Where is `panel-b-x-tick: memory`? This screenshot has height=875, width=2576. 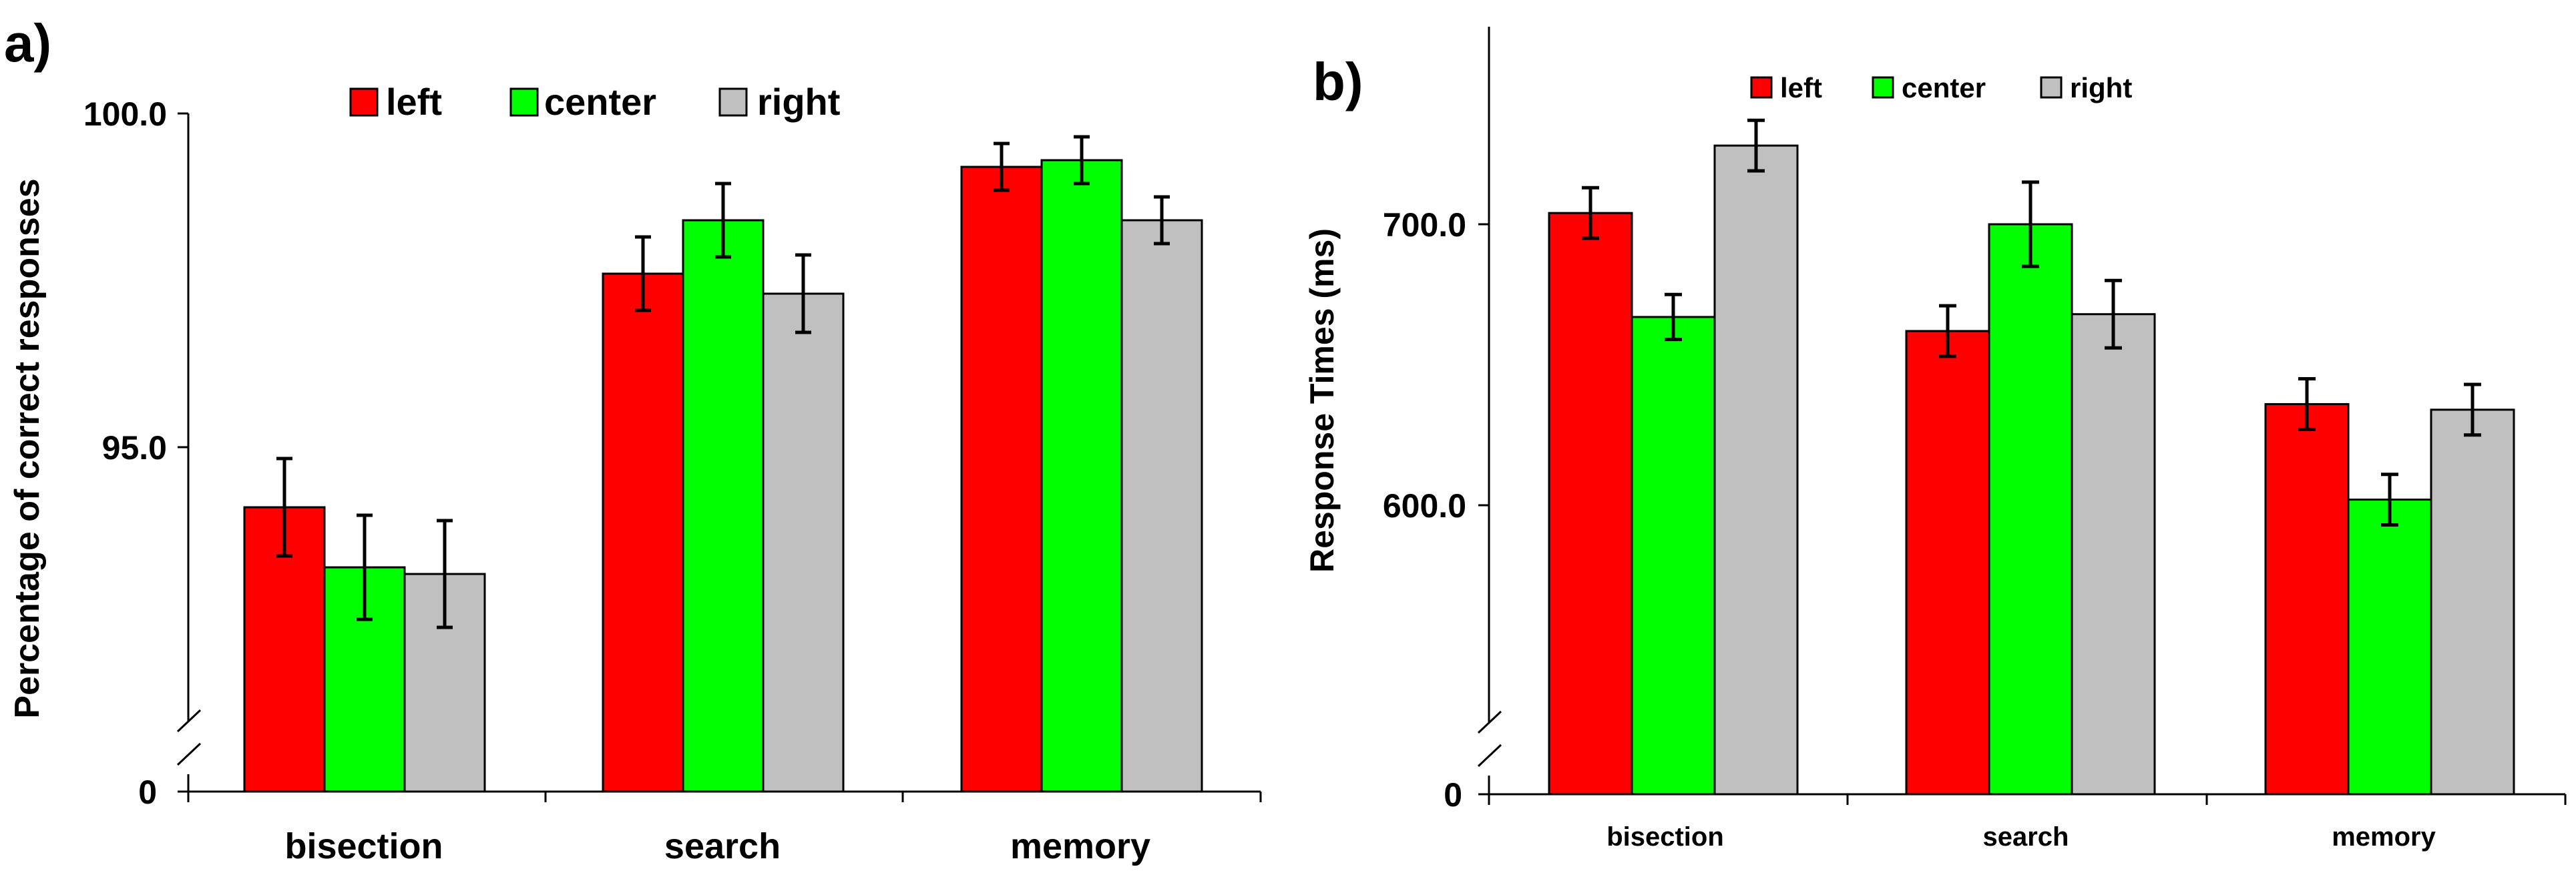 panel-b-x-tick: memory is located at coordinates (2384, 837).